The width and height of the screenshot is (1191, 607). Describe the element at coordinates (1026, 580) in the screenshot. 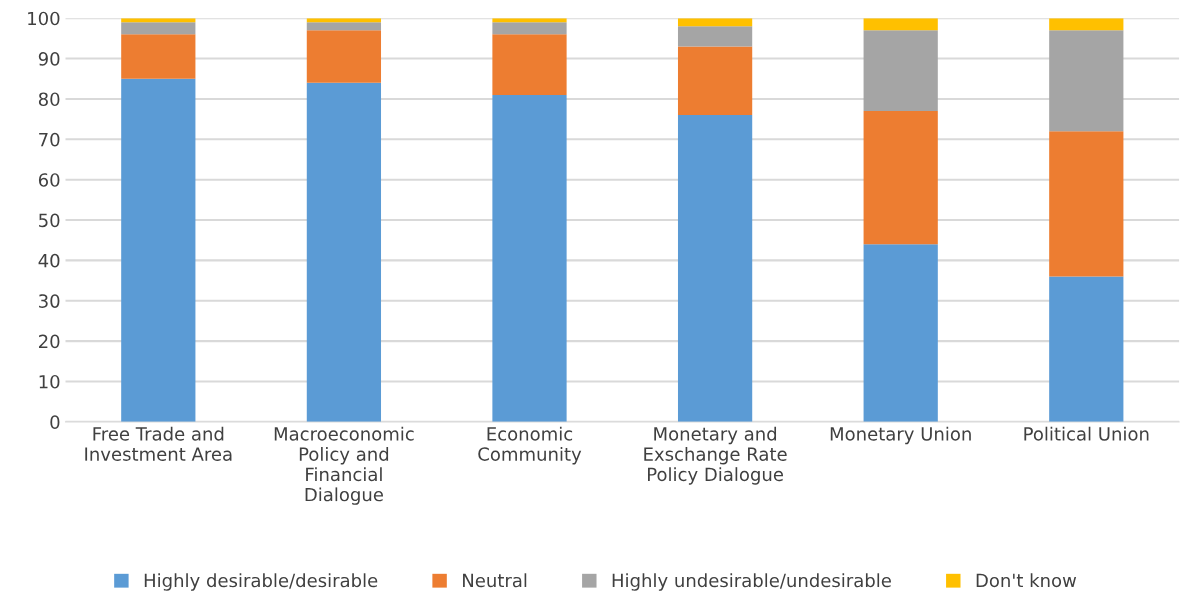

I see `legend-label: Don't know` at that location.